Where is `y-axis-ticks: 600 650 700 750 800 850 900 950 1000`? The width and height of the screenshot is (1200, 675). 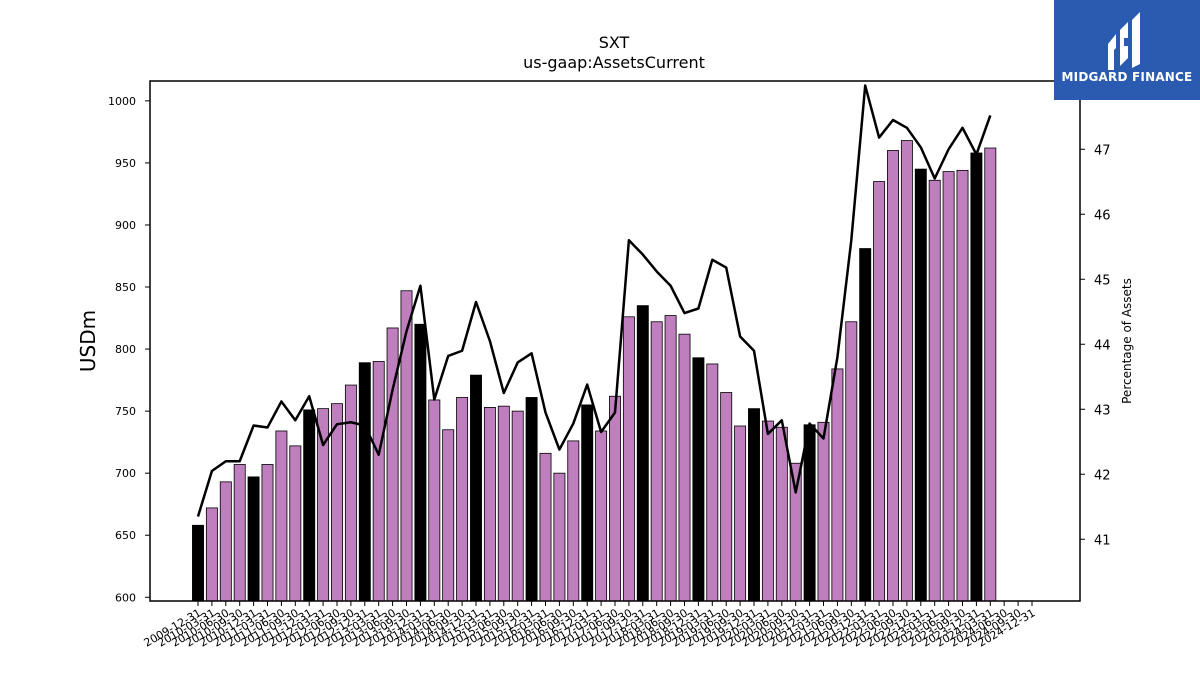
y-axis-ticks: 600 650 700 750 800 850 900 950 1000 is located at coordinates (129, 349).